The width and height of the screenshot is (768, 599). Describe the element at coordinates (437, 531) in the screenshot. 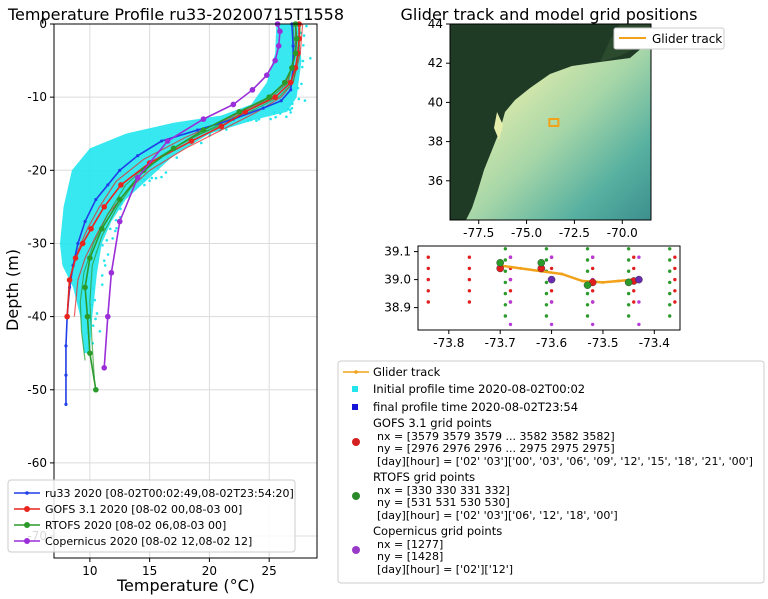

I see `legend-copernicus-title: Copernicus grid points` at that location.